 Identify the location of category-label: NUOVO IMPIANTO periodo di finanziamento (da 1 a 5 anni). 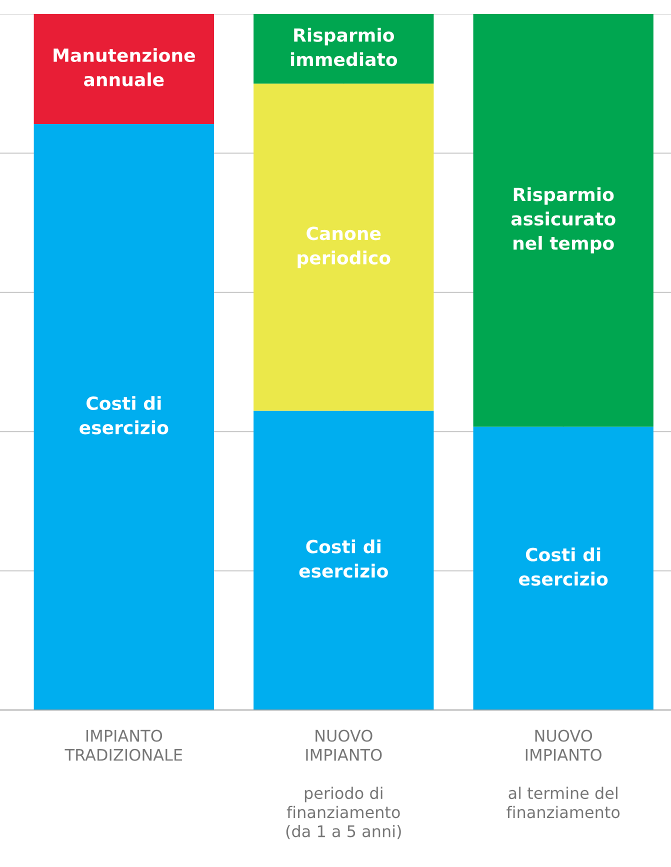
(343, 785).